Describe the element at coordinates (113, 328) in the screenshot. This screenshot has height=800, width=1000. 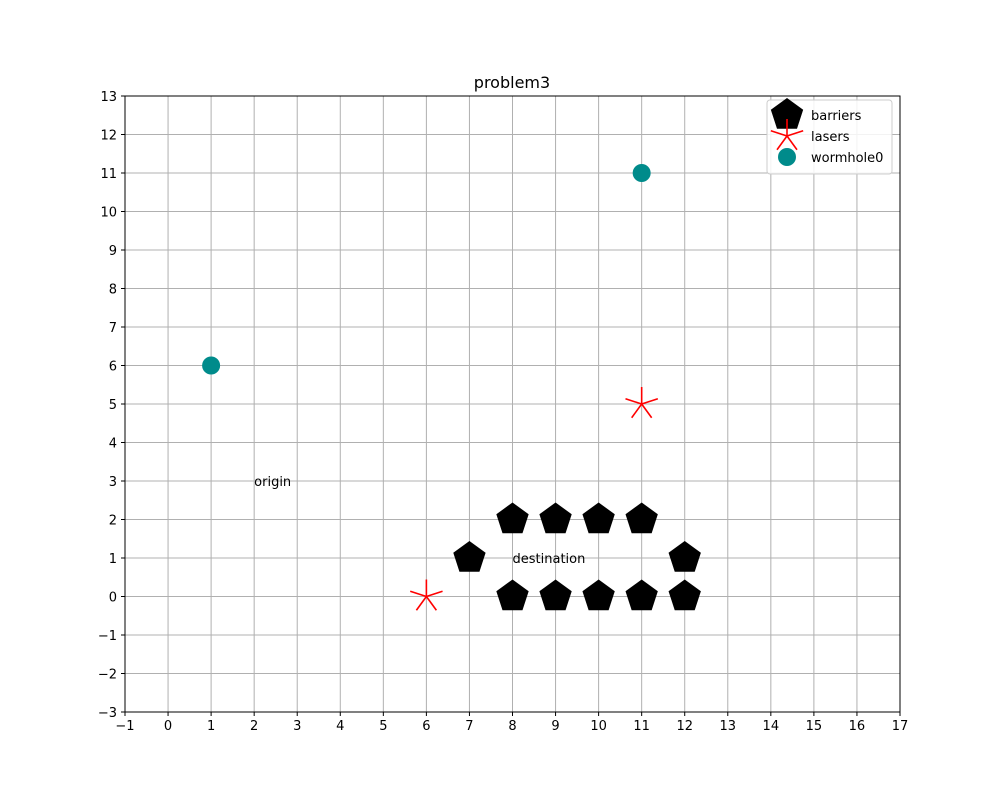
I see `y-tick-label: 7` at that location.